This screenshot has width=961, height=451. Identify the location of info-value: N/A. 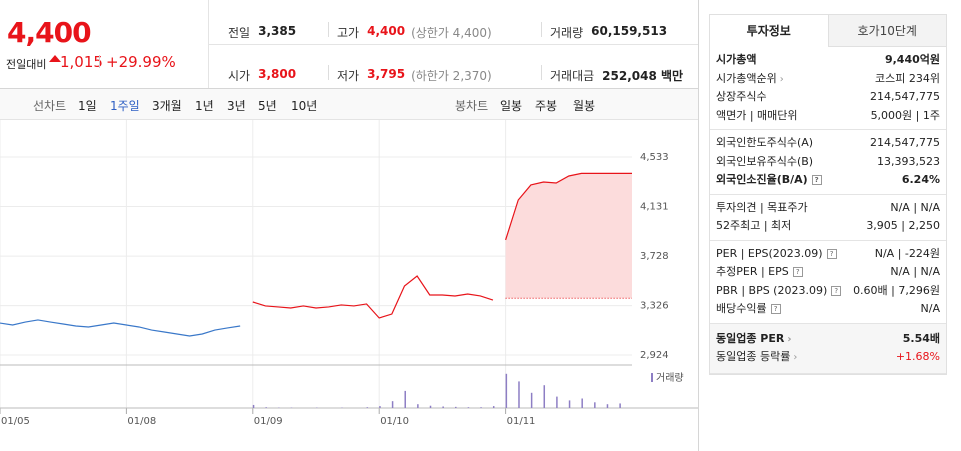
(930, 308).